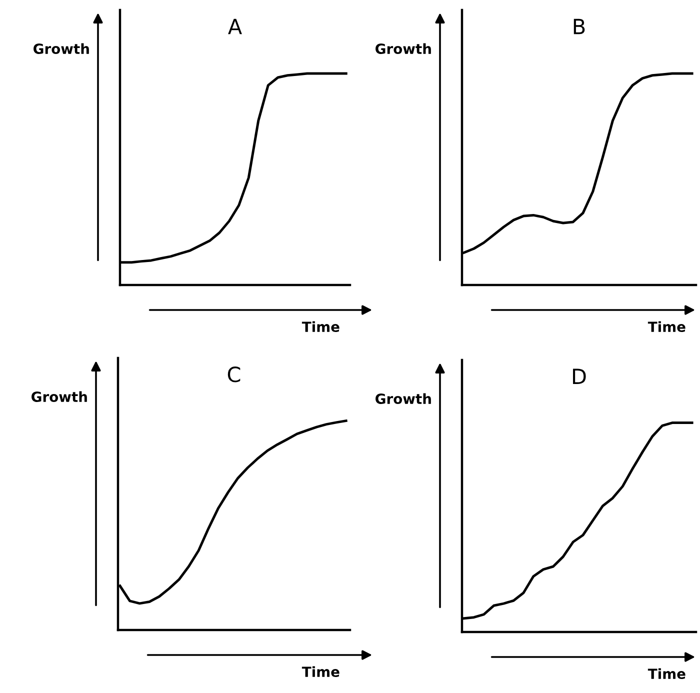 The height and width of the screenshot is (693, 700). What do you see at coordinates (234, 374) in the screenshot?
I see `chart-title: C` at bounding box center [234, 374].